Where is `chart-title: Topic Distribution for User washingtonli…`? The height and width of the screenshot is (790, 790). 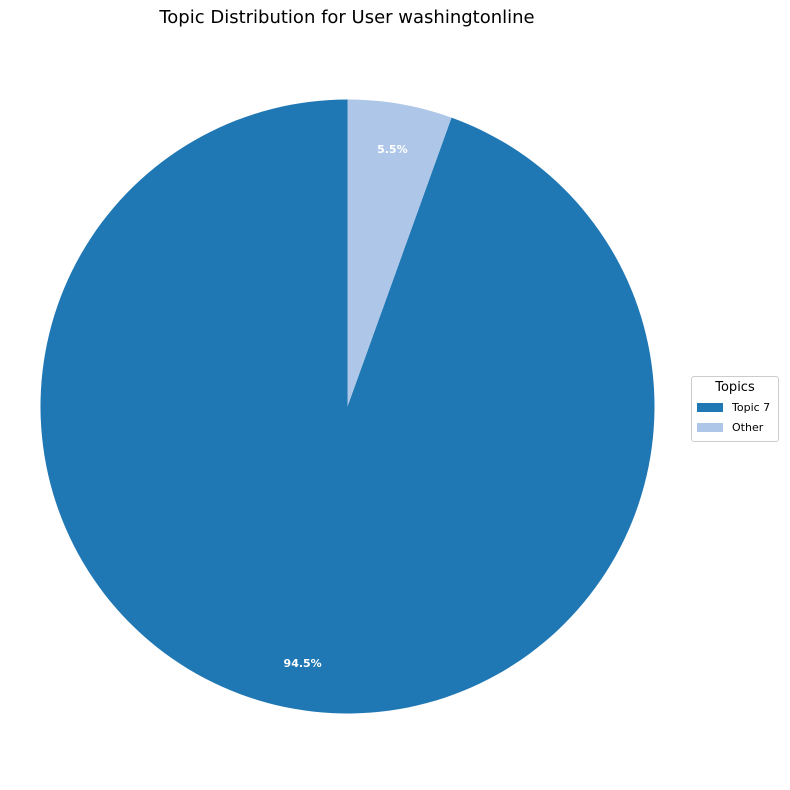 chart-title: Topic Distribution for User washingtonli… is located at coordinates (347, 17).